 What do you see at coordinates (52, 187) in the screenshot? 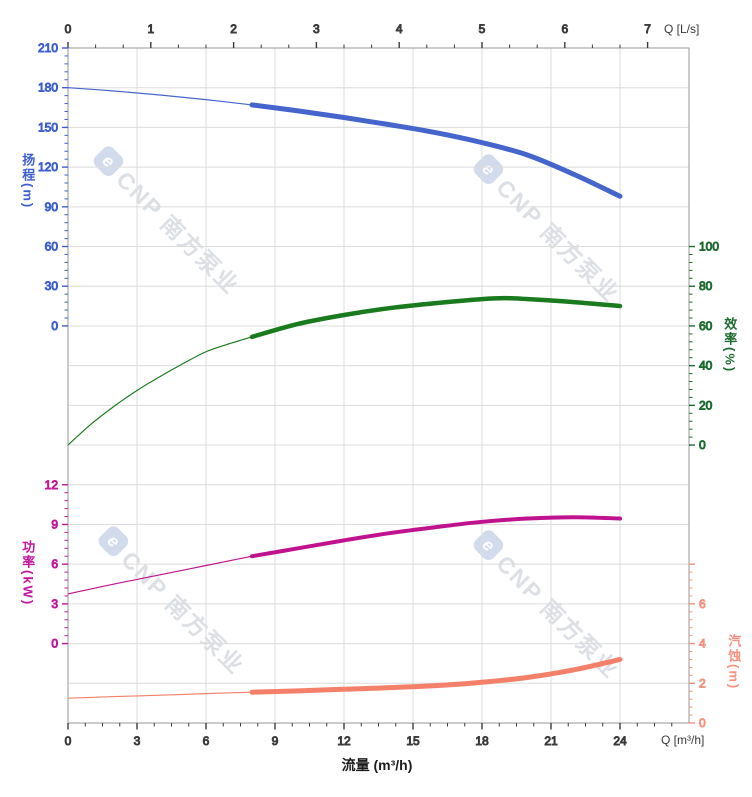
I see `axis-head: 0 30 60 90 120 150 180 210` at bounding box center [52, 187].